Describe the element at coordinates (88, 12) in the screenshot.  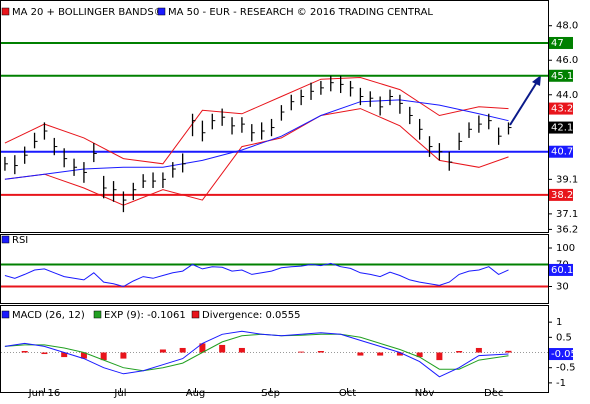
I see `legend-label: MA 20 + BOLLINGER BANDS®` at that location.